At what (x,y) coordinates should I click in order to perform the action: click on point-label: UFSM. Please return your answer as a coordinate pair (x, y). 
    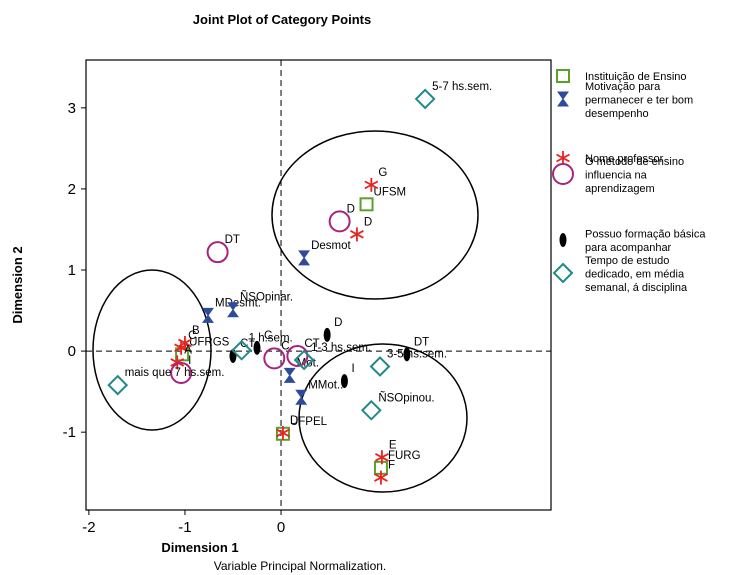
    Looking at the image, I should click on (390, 192).